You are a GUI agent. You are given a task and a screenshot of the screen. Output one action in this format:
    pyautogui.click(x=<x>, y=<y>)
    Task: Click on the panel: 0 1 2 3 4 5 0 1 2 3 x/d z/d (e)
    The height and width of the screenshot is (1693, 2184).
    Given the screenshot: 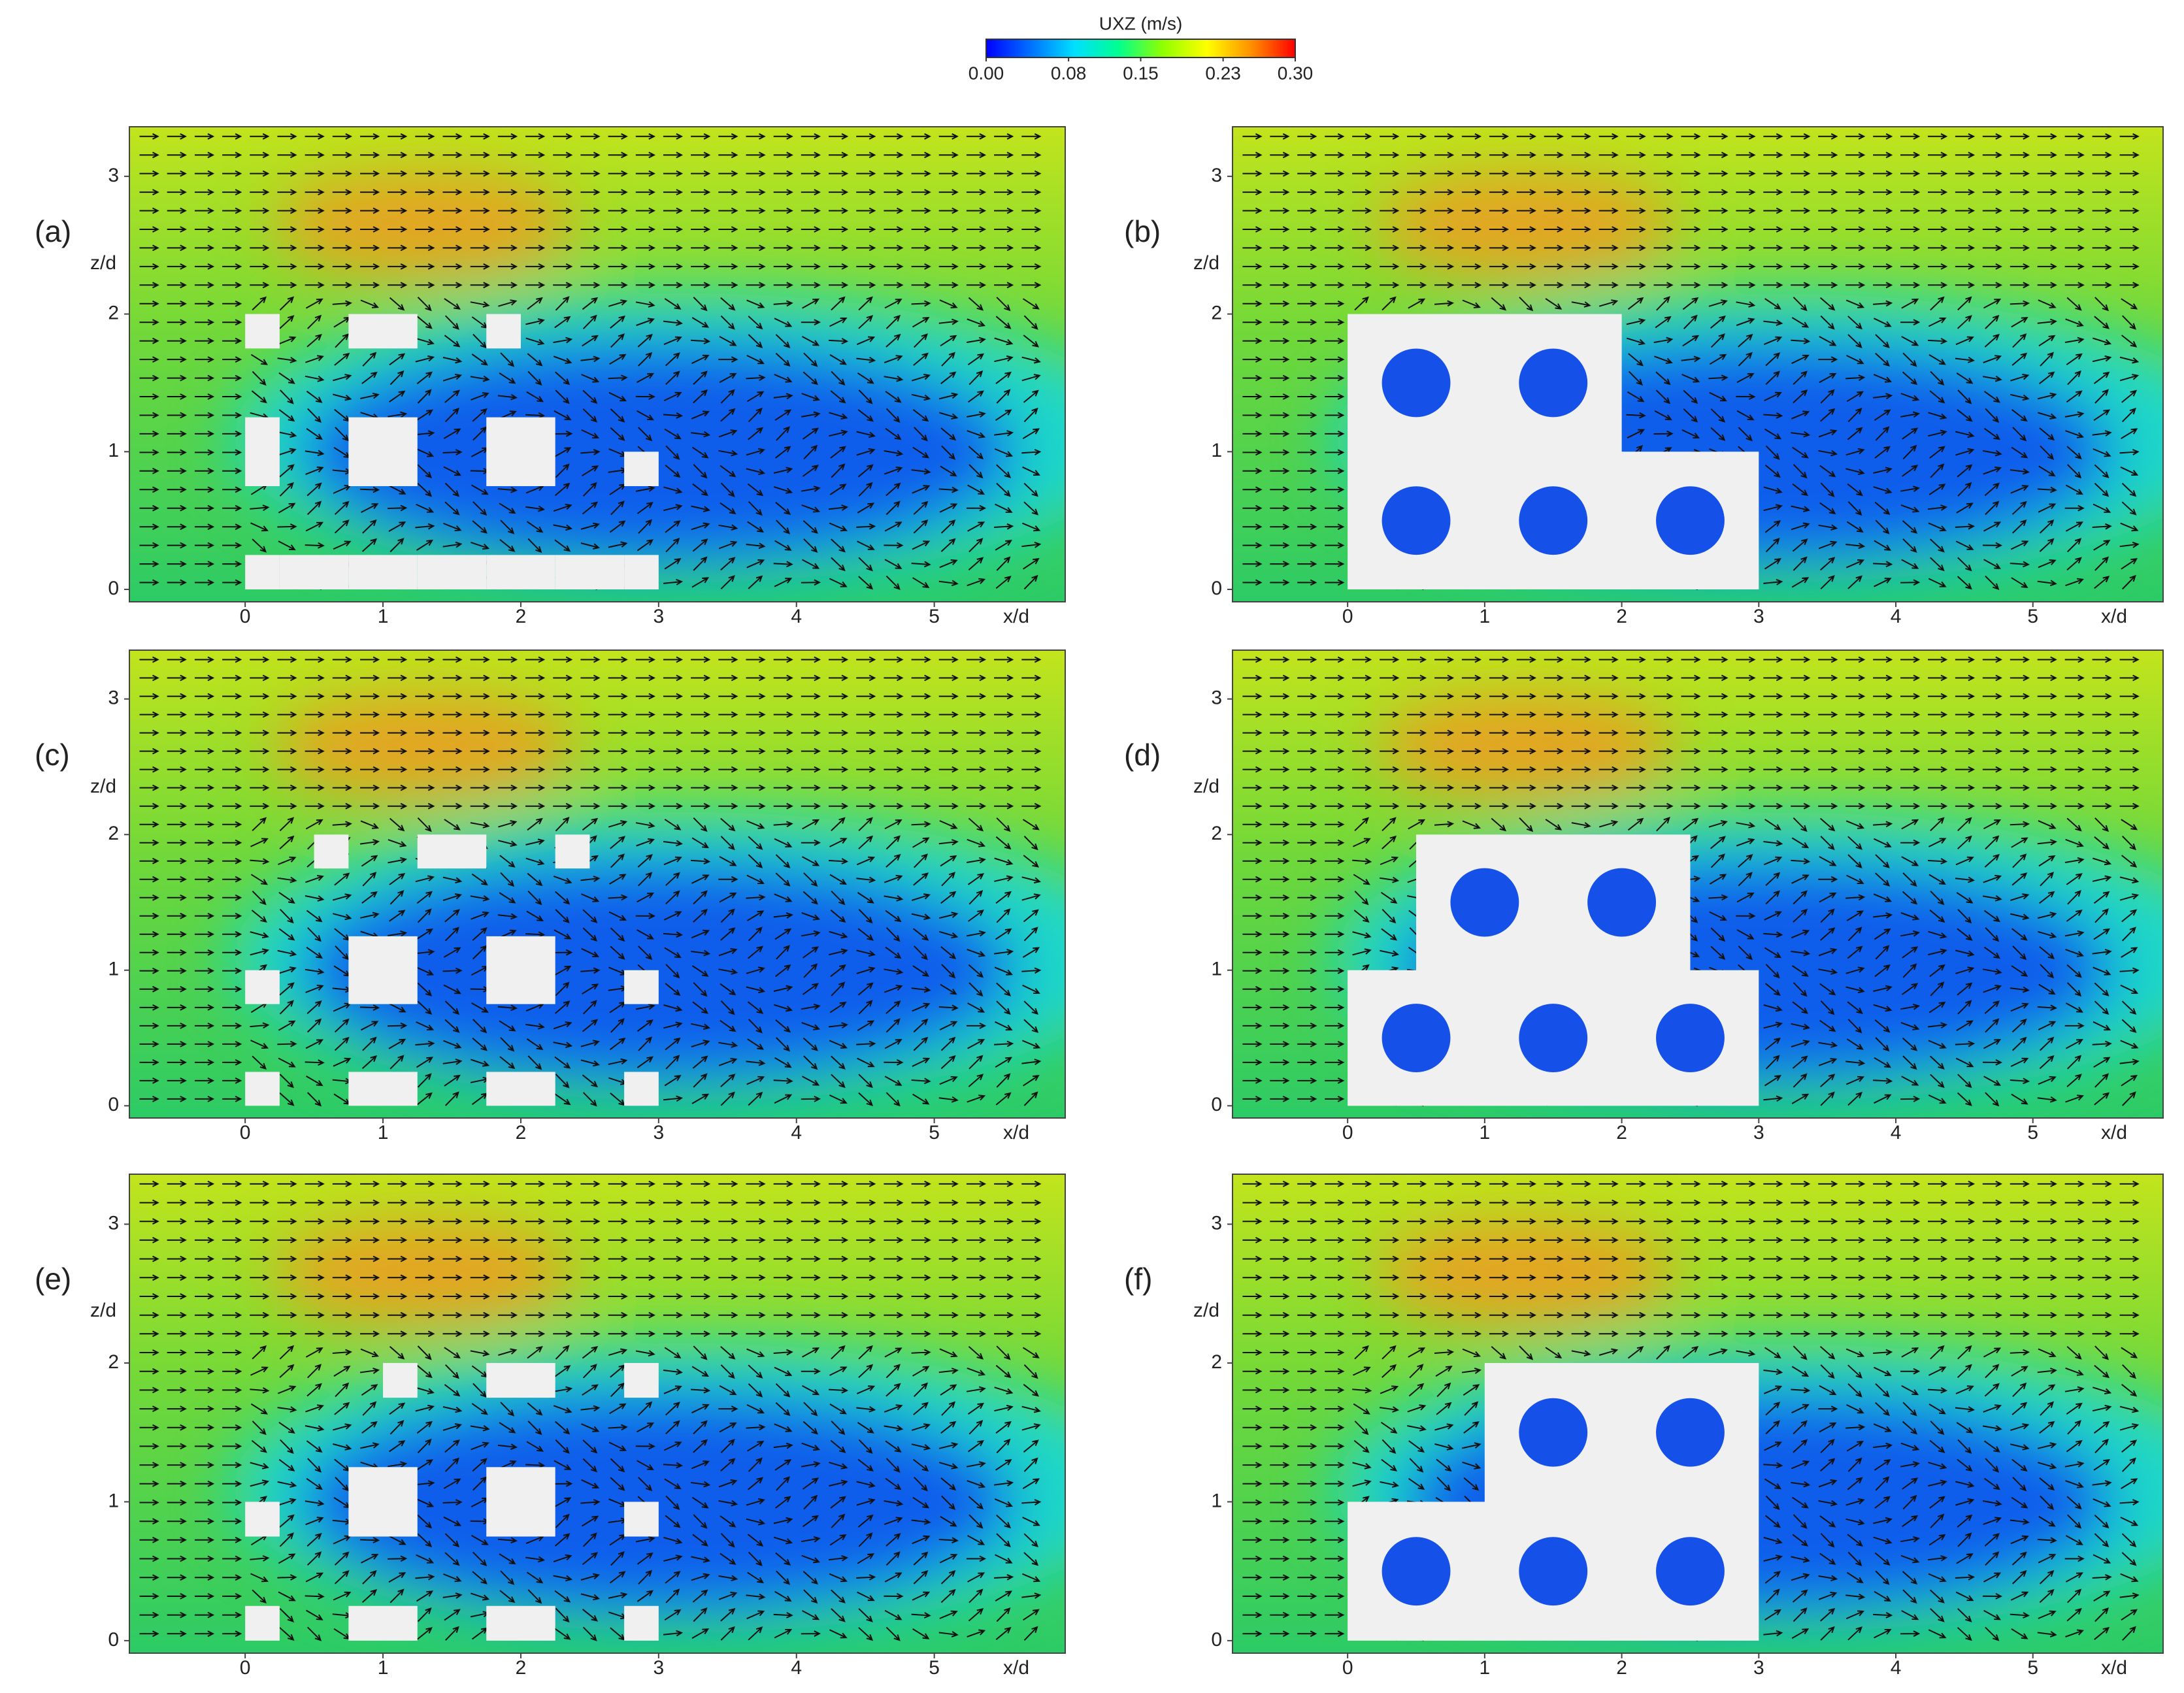 What is the action you would take?
    pyautogui.click(x=550, y=1426)
    